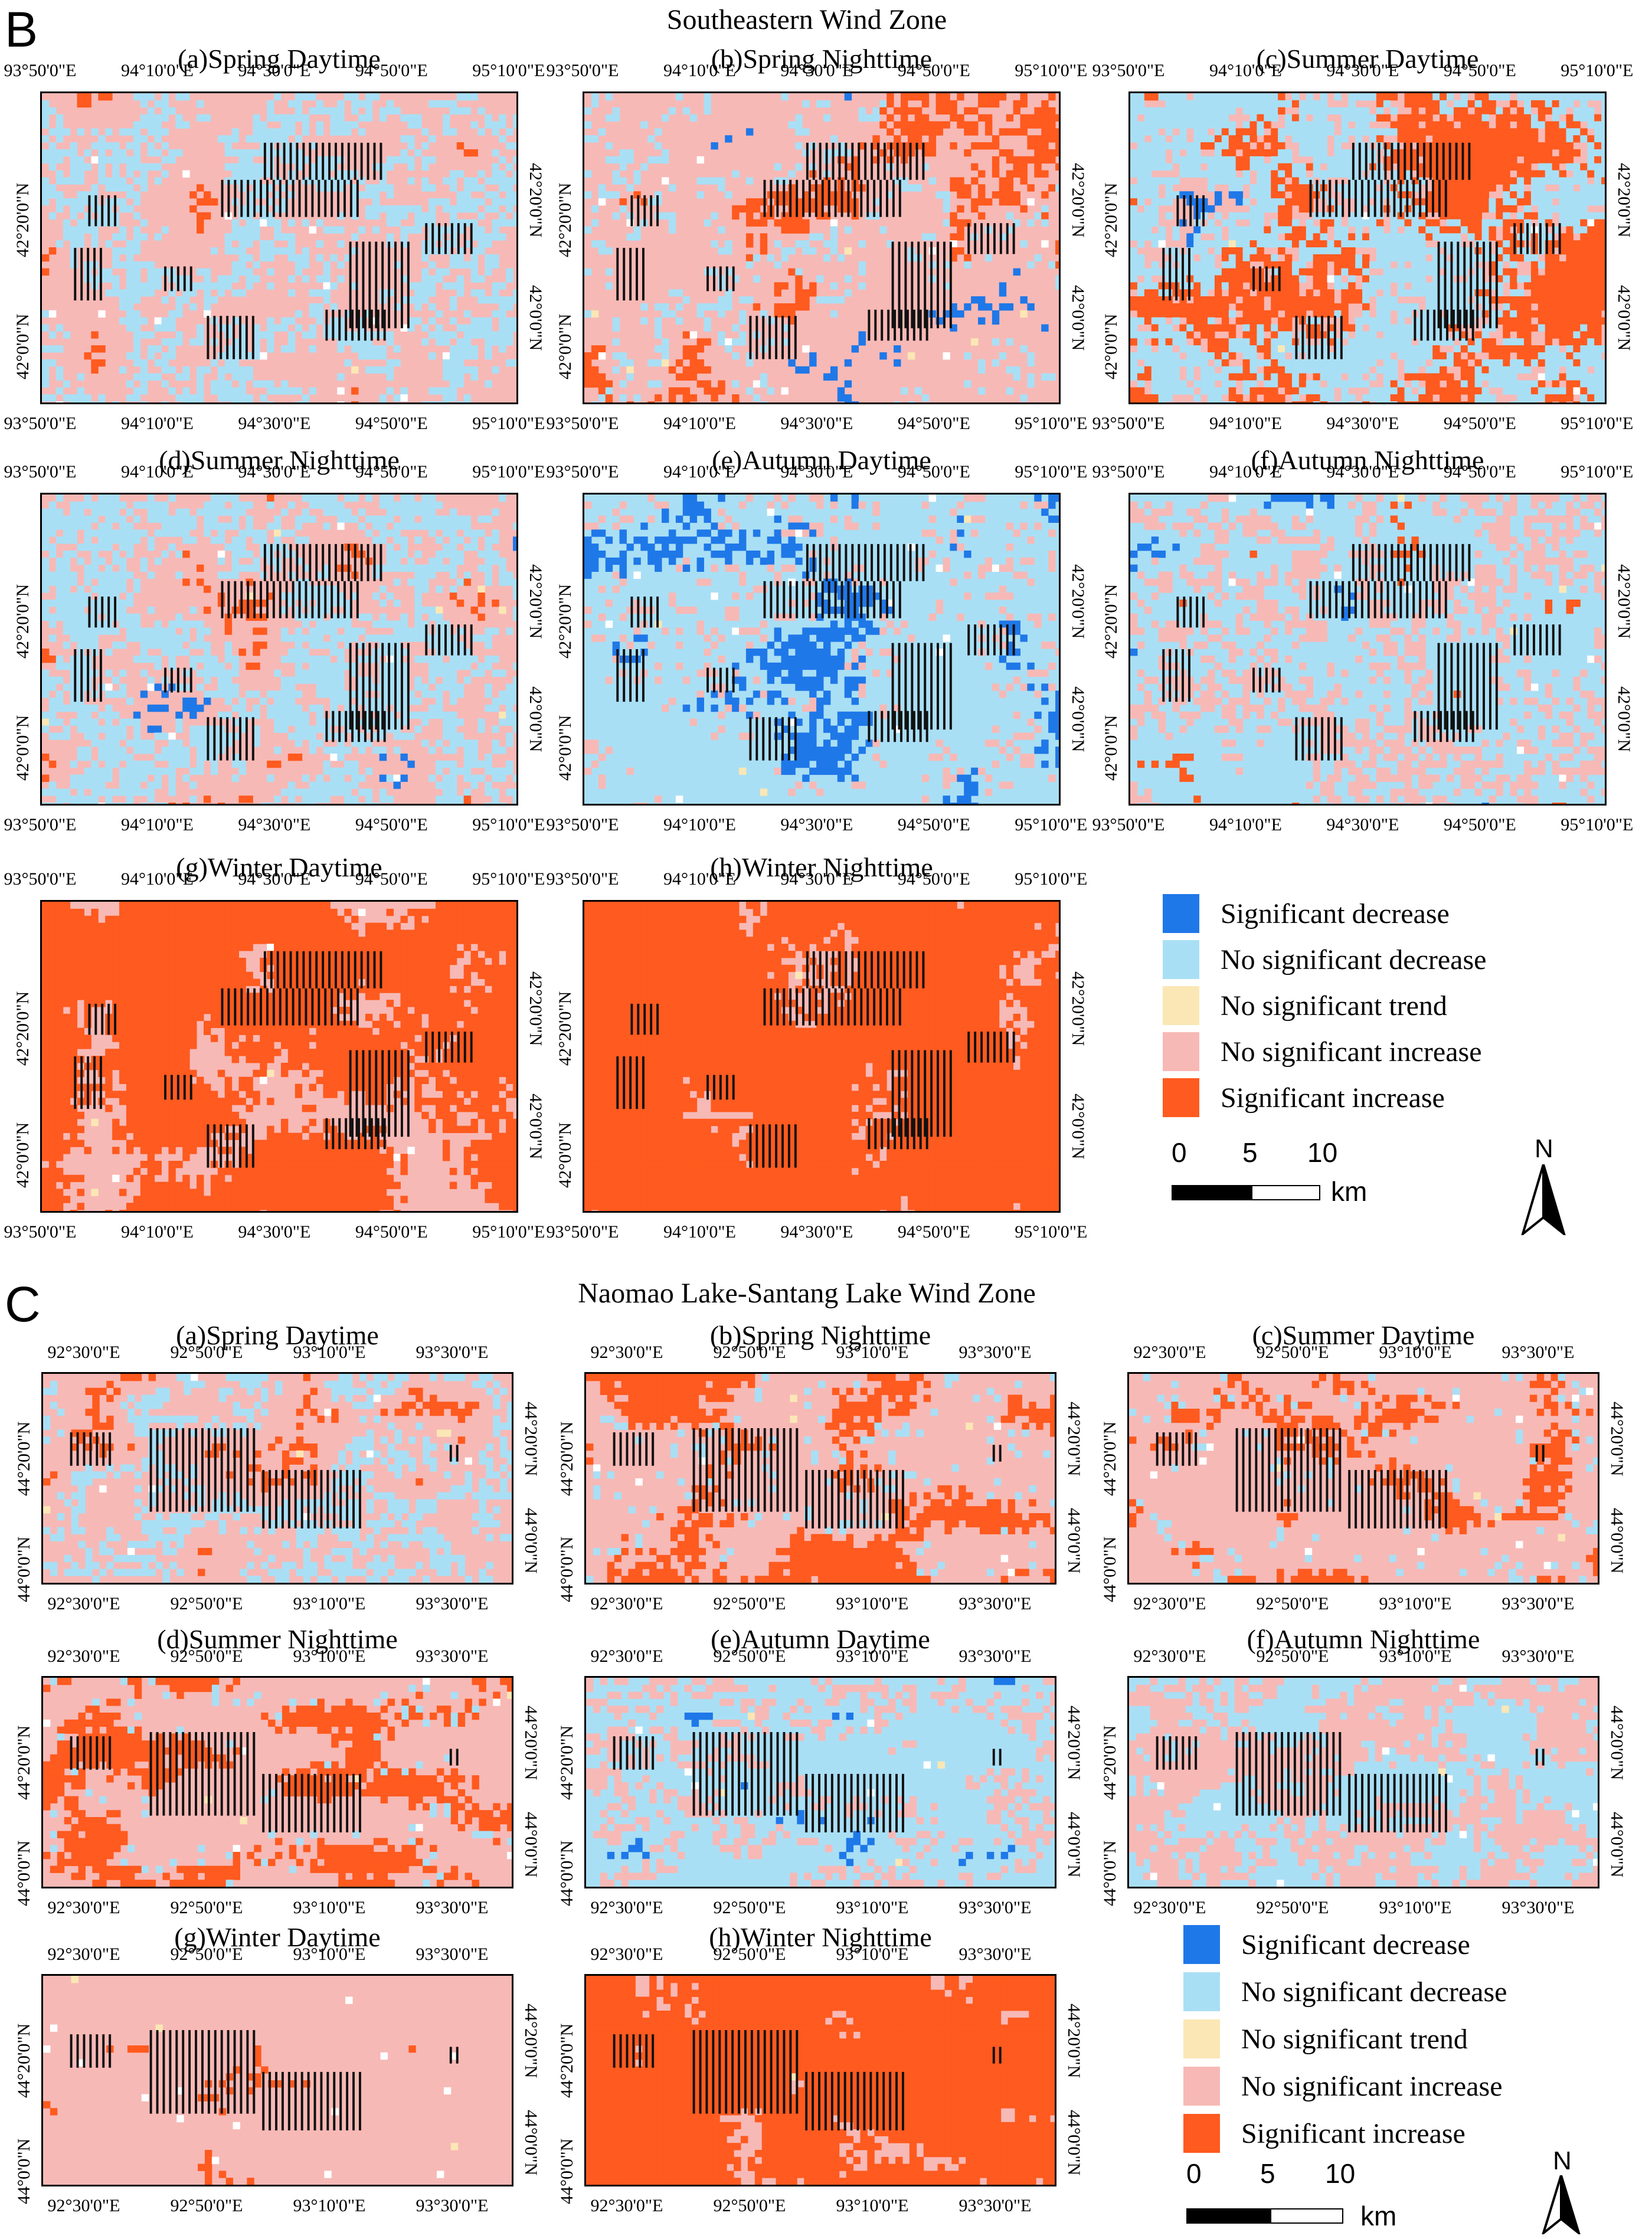 The height and width of the screenshot is (2239, 1652). Describe the element at coordinates (1334, 1006) in the screenshot. I see `legend-label: No significant trend` at that location.